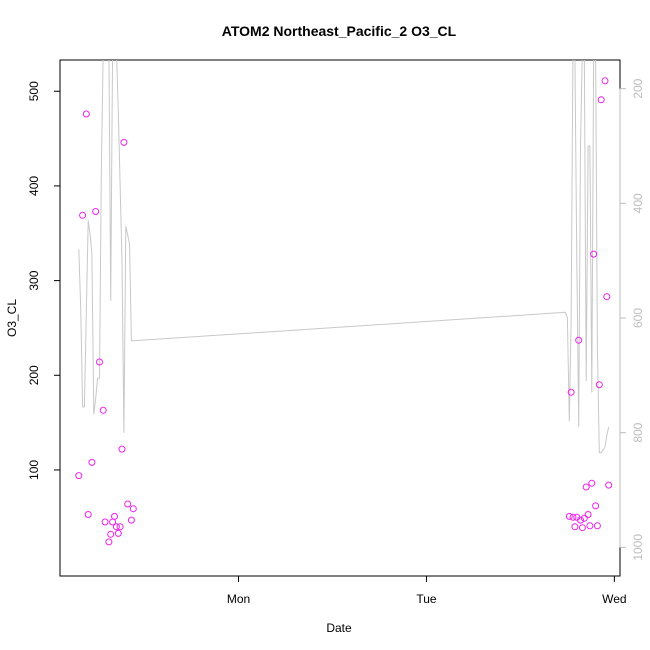 This screenshot has height=650, width=650. What do you see at coordinates (638, 318) in the screenshot?
I see `right-tick-label: 600` at bounding box center [638, 318].